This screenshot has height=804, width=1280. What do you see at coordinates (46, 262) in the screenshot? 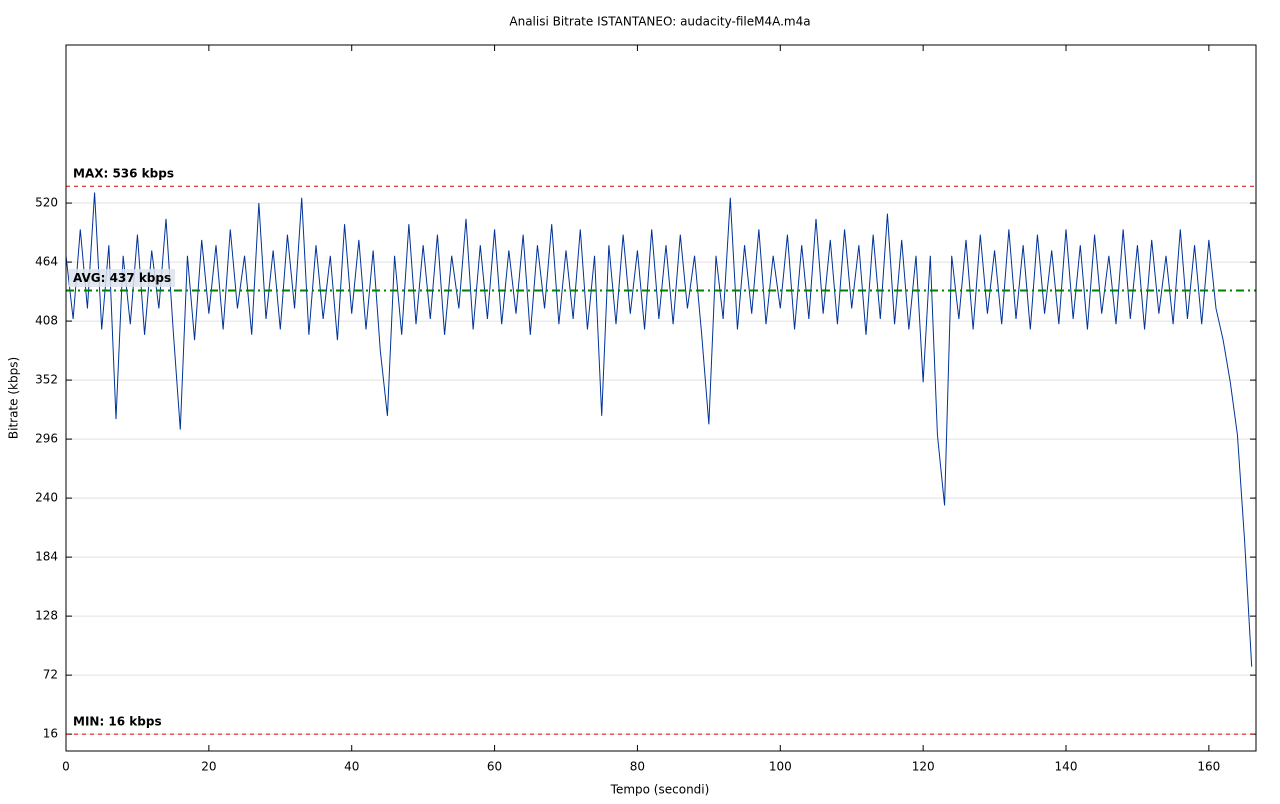
I see `y-tick-label: 464` at bounding box center [46, 262].